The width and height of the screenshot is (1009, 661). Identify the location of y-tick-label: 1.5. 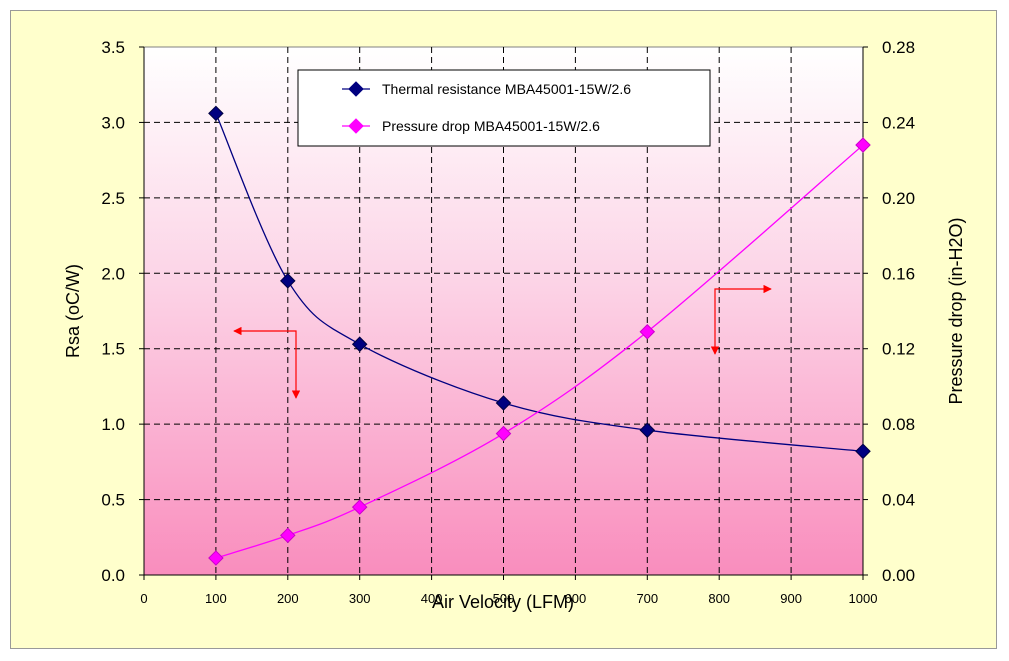
(113, 349).